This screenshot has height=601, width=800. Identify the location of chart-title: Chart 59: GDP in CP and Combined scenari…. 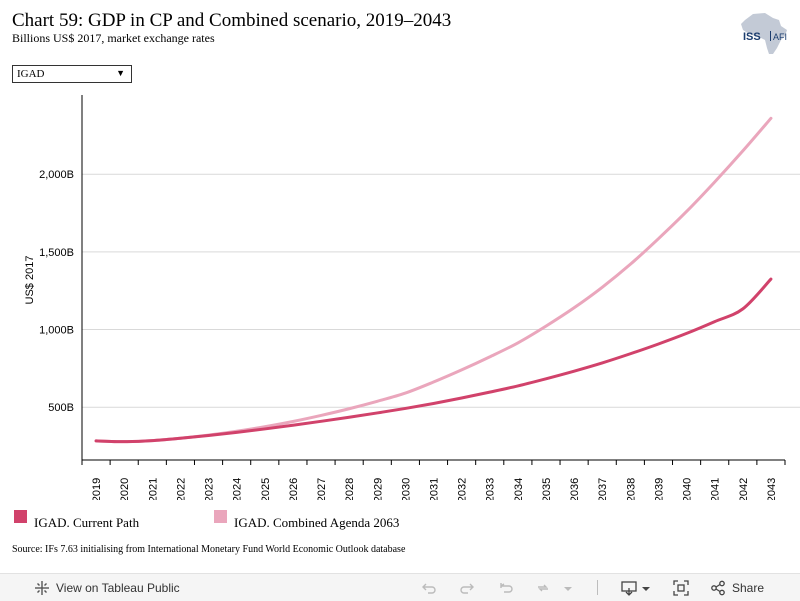
(232, 20).